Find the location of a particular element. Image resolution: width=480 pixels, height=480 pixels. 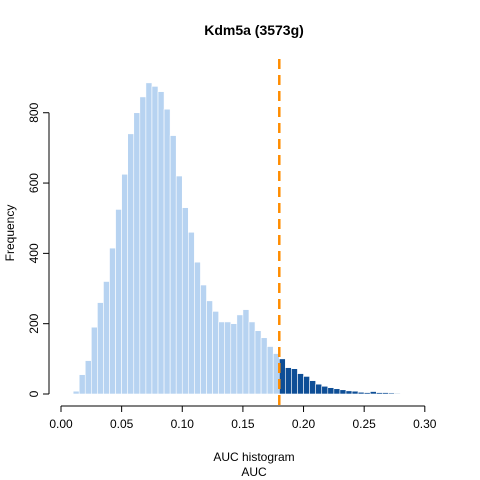

x-tick-label: 0.05 is located at coordinates (122, 424).